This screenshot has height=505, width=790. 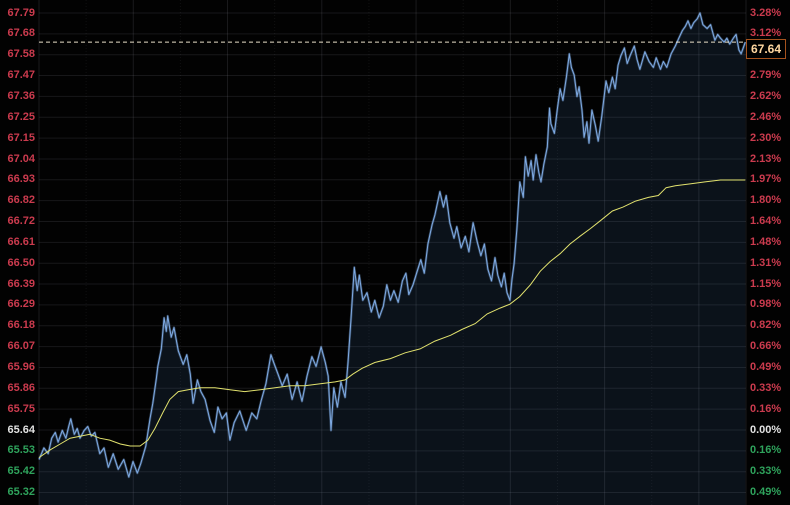 I want to click on percent-axis-label: 1.31%, so click(x=766, y=262).